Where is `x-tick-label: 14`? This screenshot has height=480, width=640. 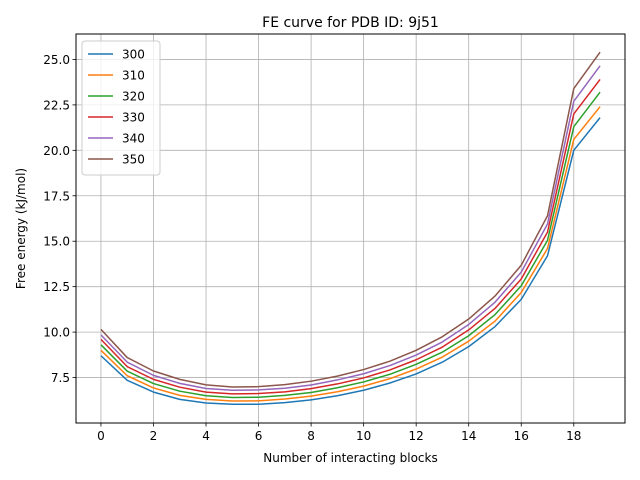
x-tick-label: 14 is located at coordinates (468, 436).